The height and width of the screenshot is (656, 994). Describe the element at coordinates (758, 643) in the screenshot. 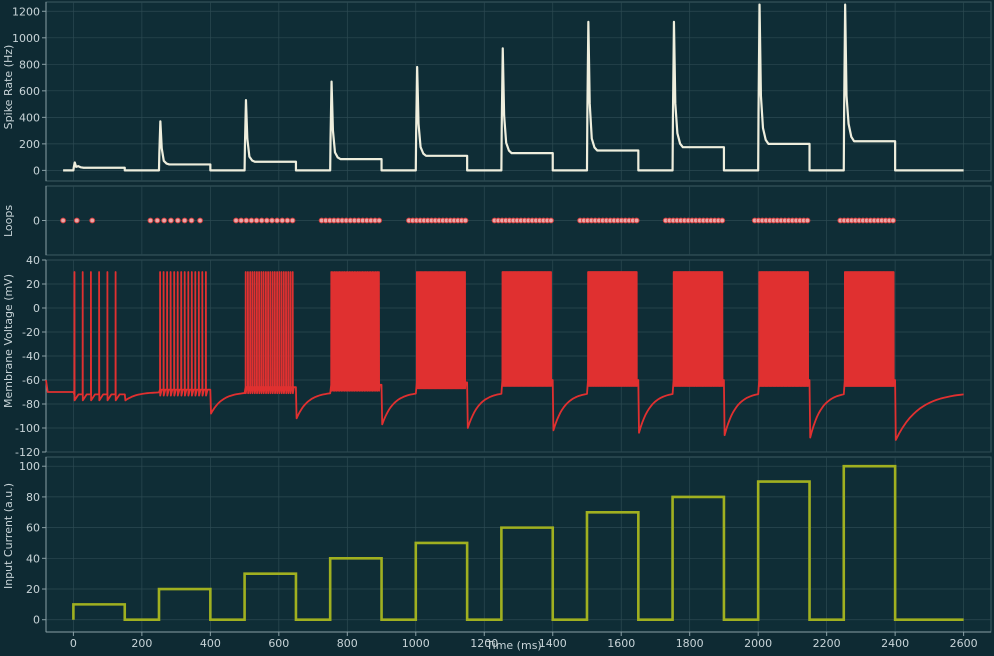

I see `time-xtick-label: 2000` at that location.